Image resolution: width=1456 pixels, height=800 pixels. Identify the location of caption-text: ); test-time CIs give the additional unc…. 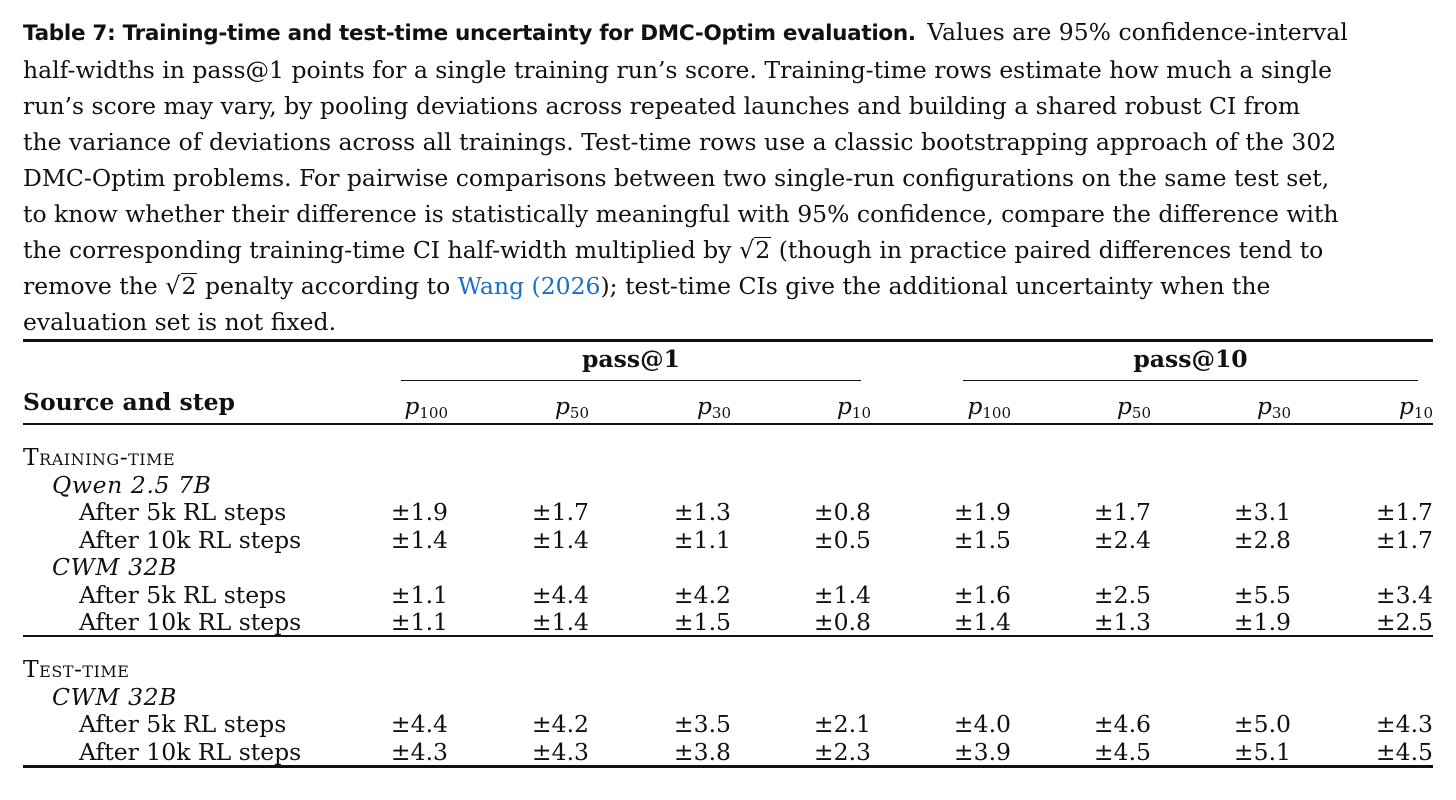
(935, 286).